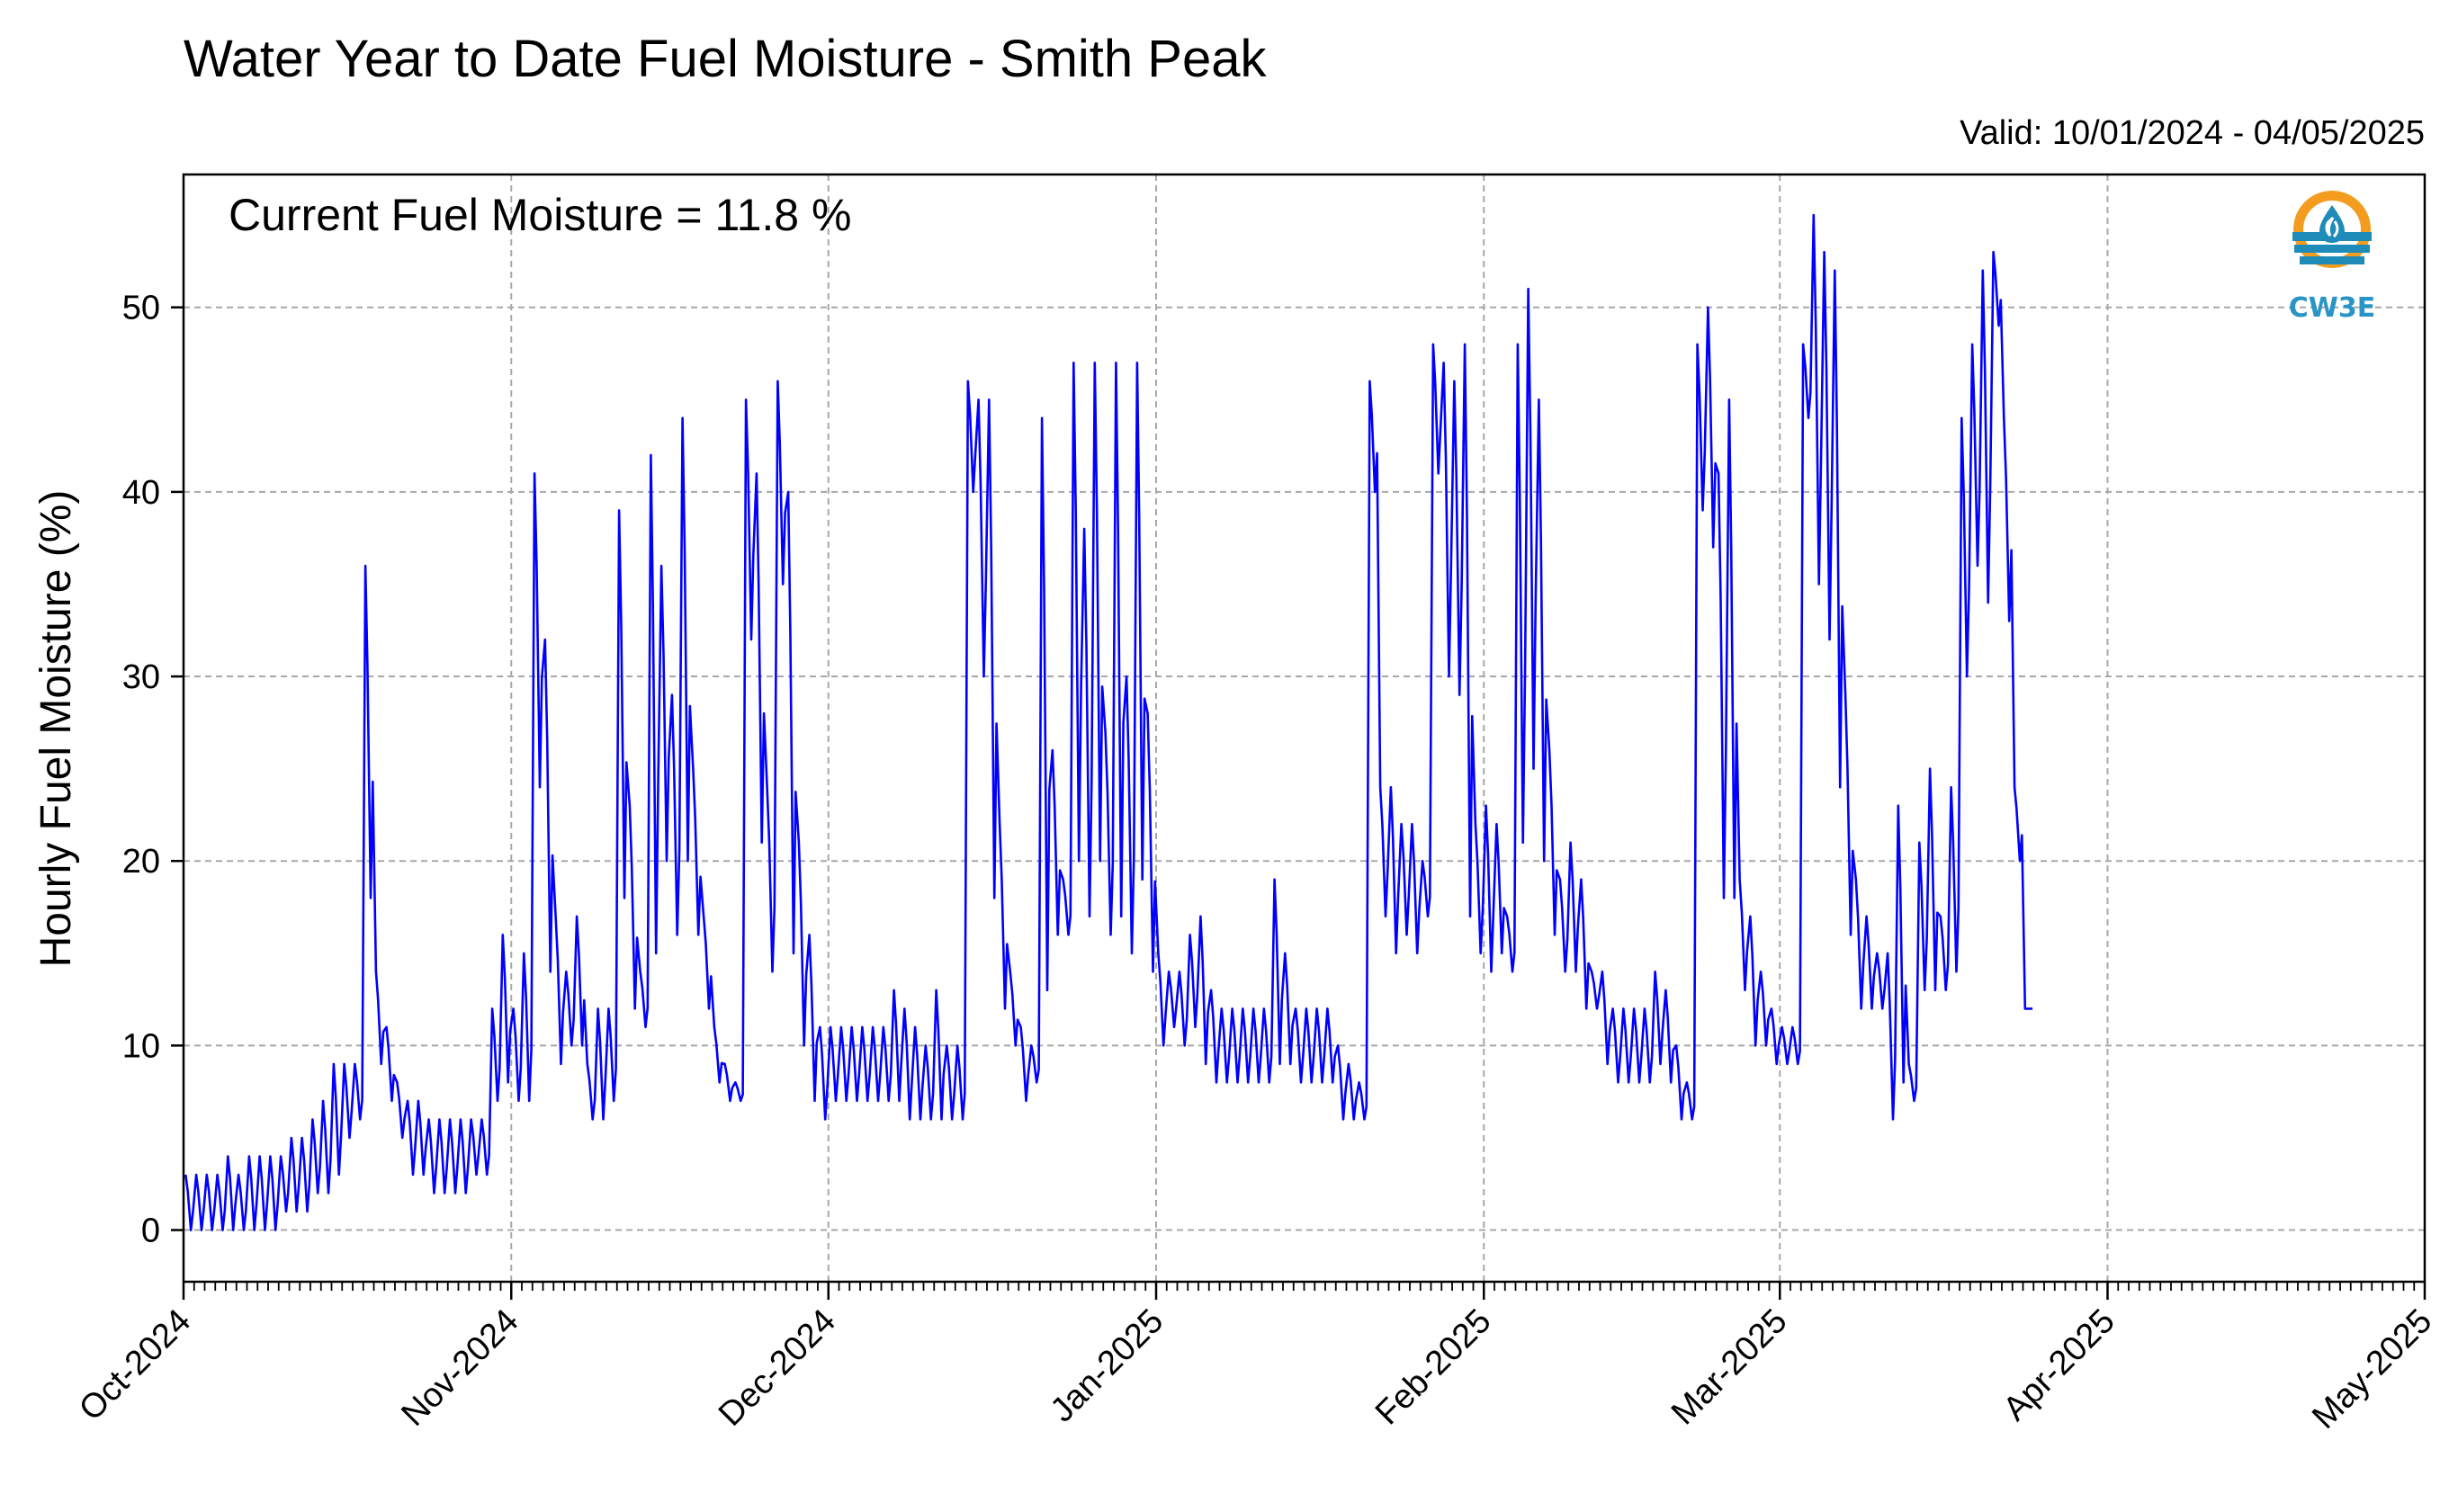  I want to click on cw3e-logo: CW3E, so click(2332, 257).